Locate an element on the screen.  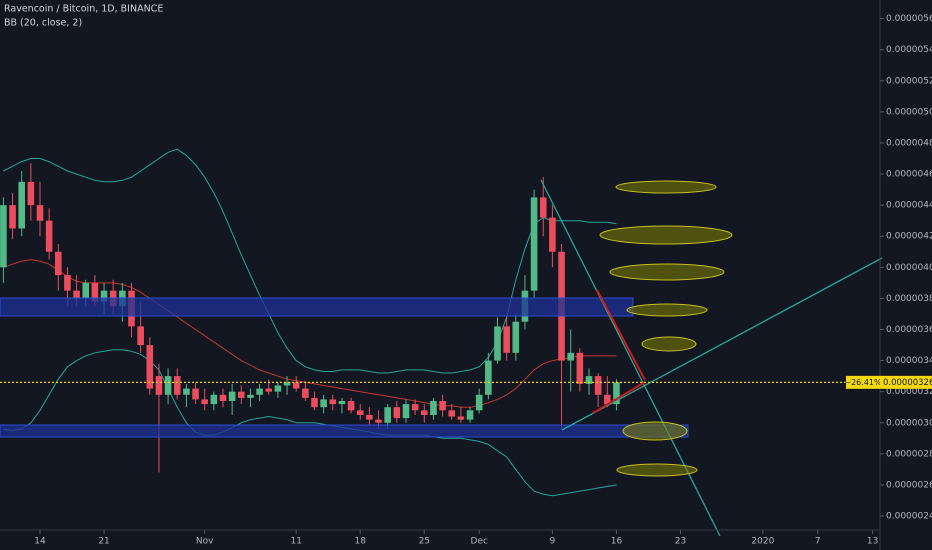
x-tick-label: 9 is located at coordinates (553, 542).